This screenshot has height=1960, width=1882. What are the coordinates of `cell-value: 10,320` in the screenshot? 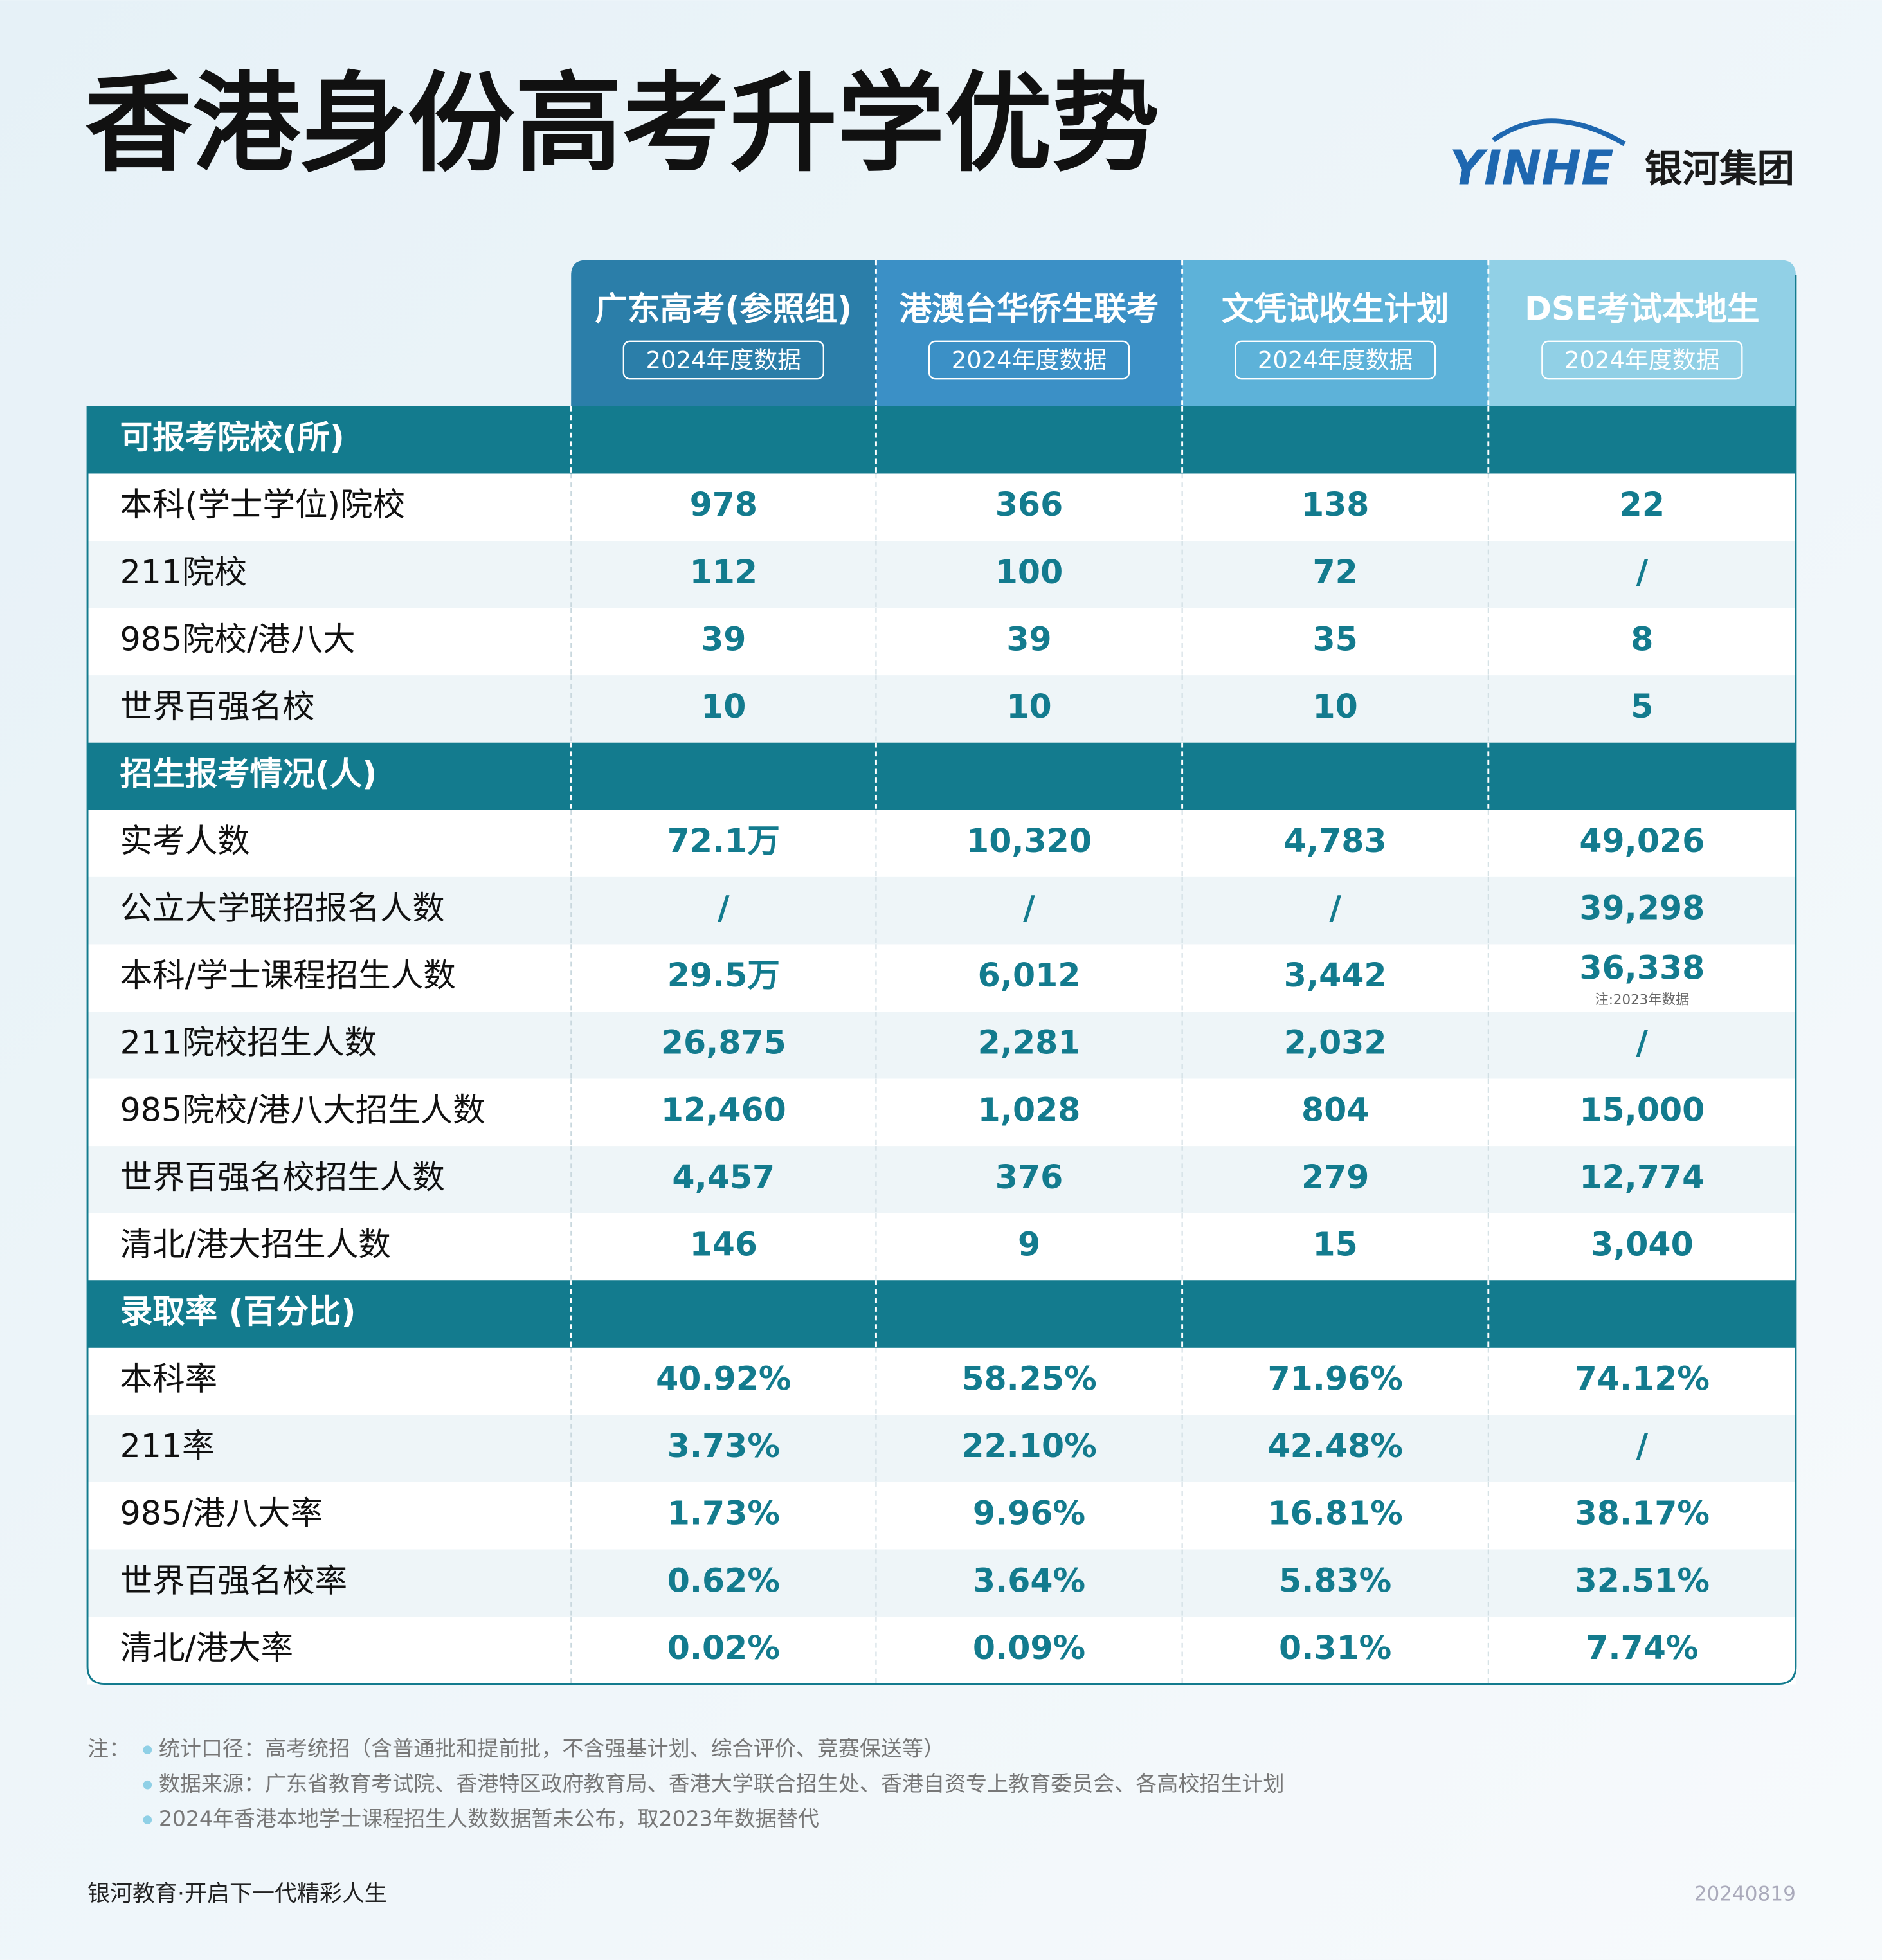 It's located at (1029, 841).